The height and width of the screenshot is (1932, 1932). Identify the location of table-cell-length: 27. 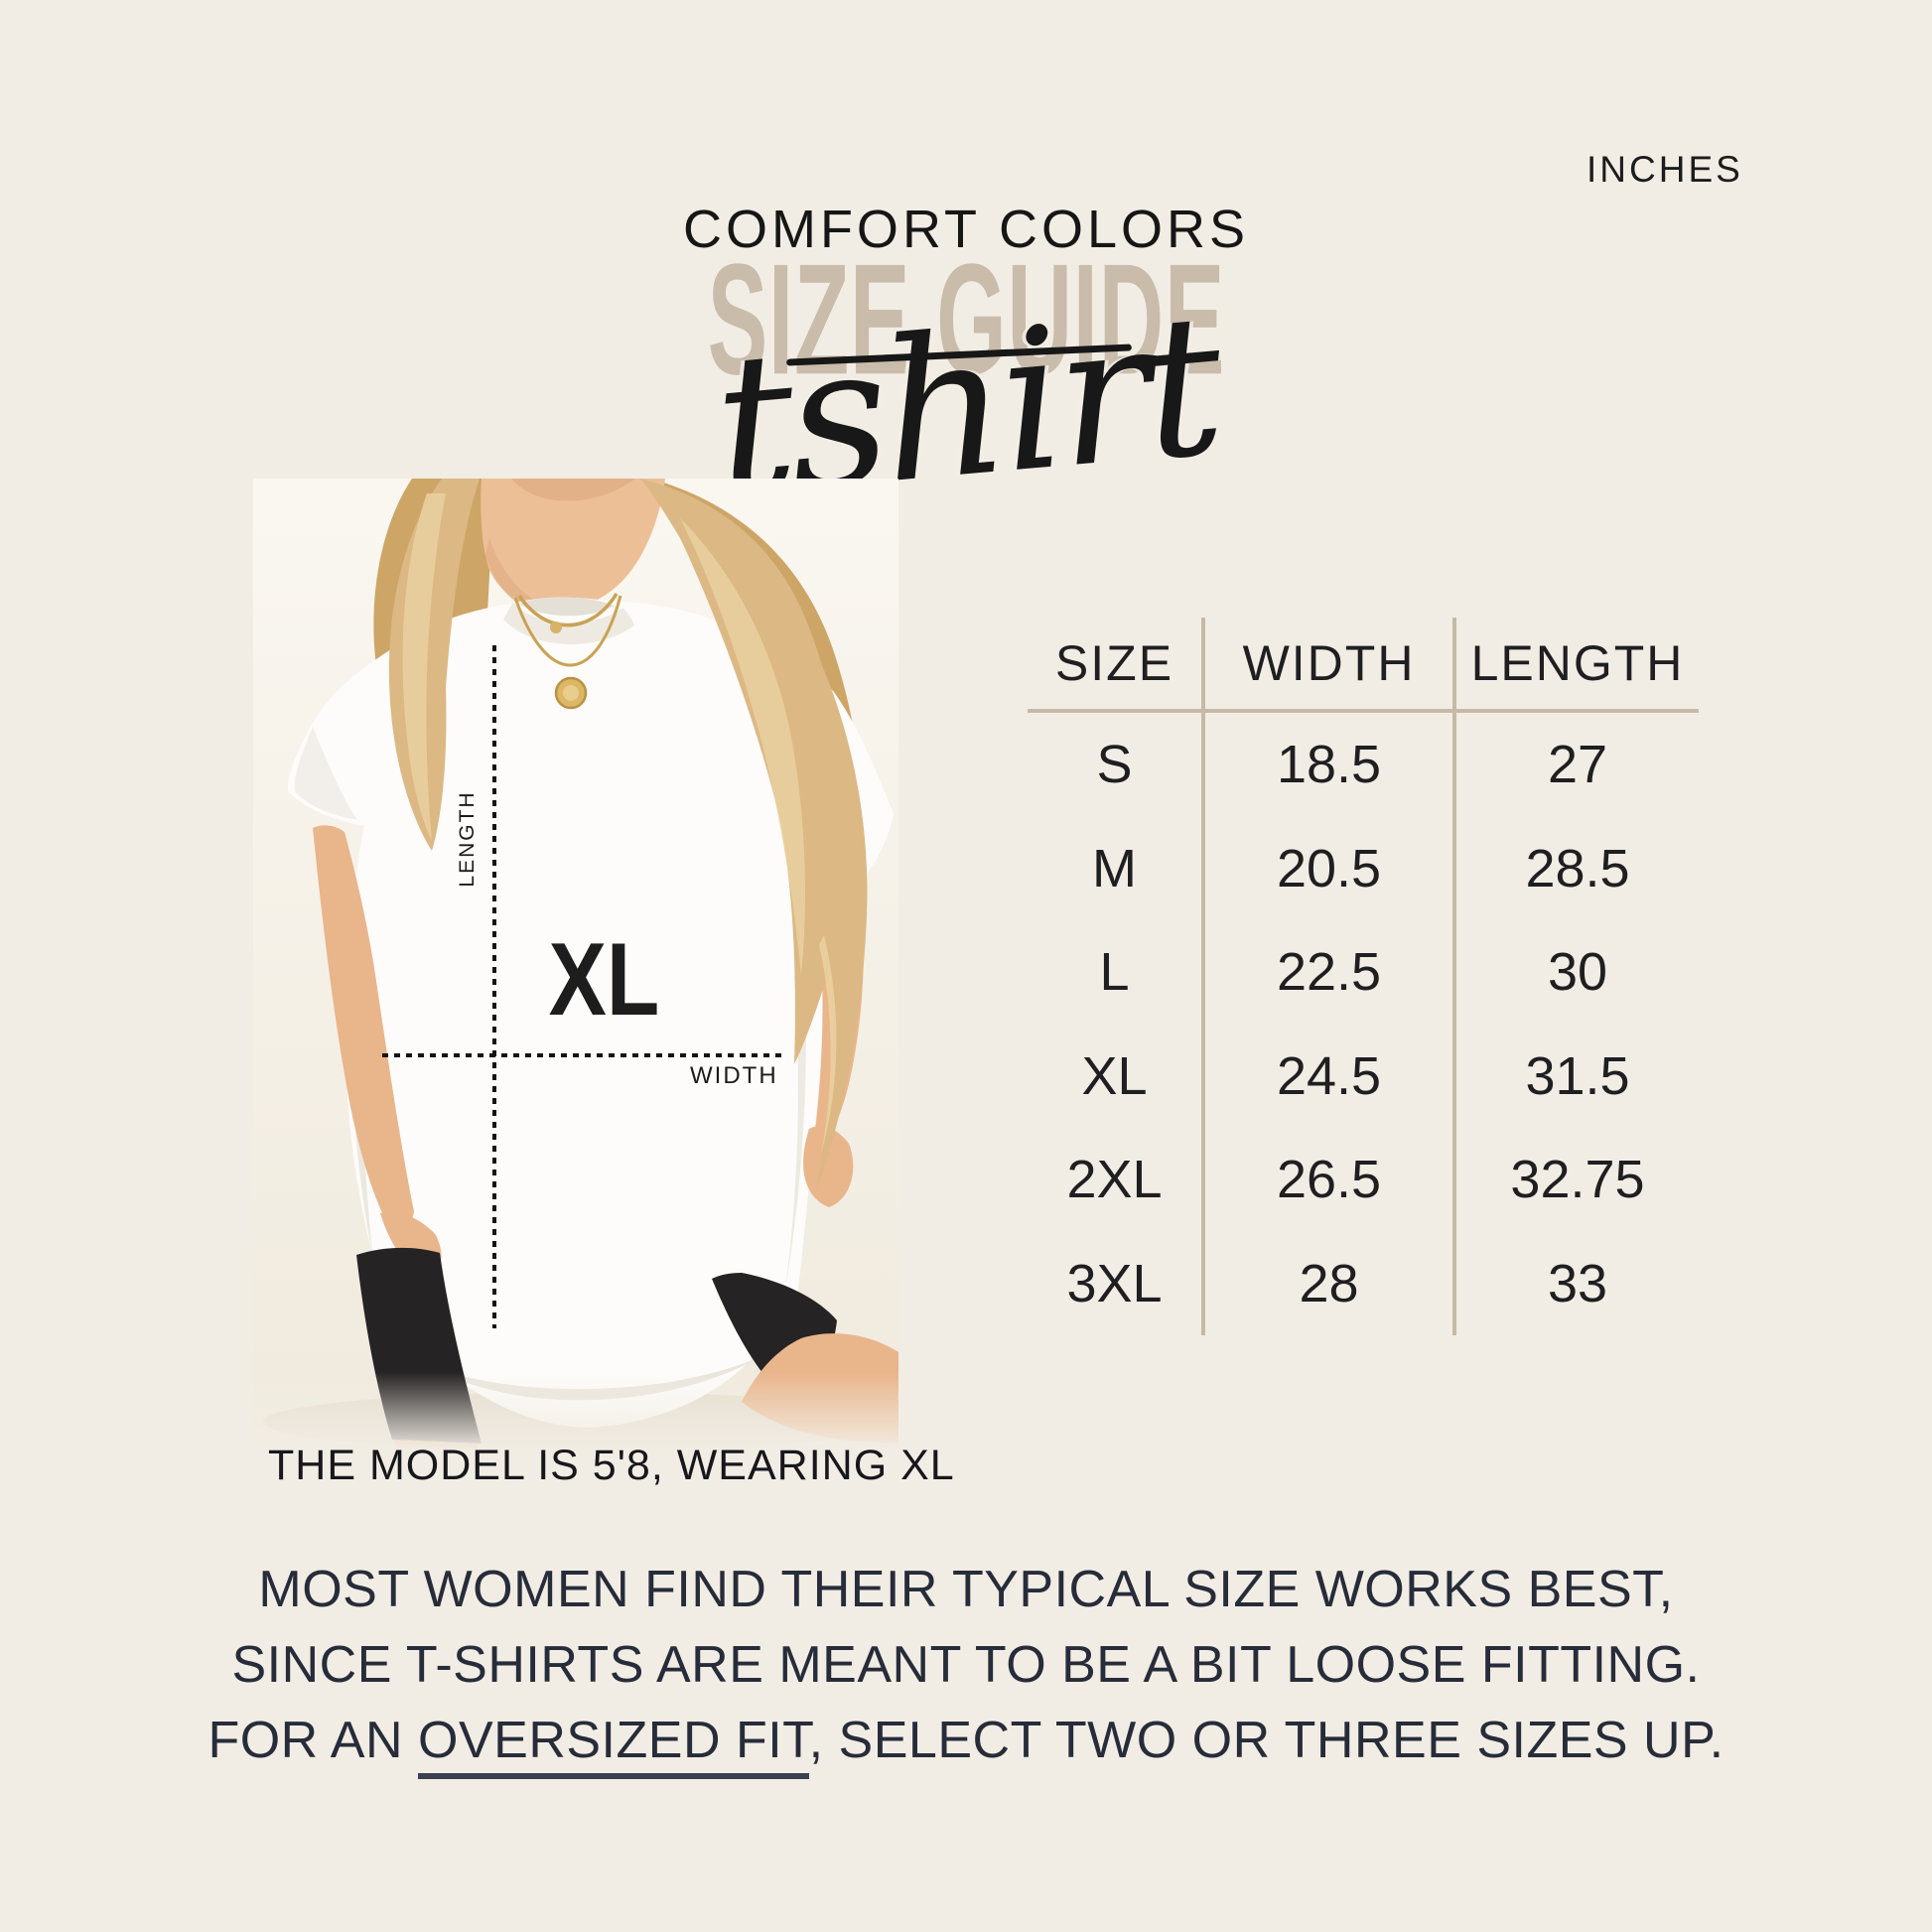
(1576, 765).